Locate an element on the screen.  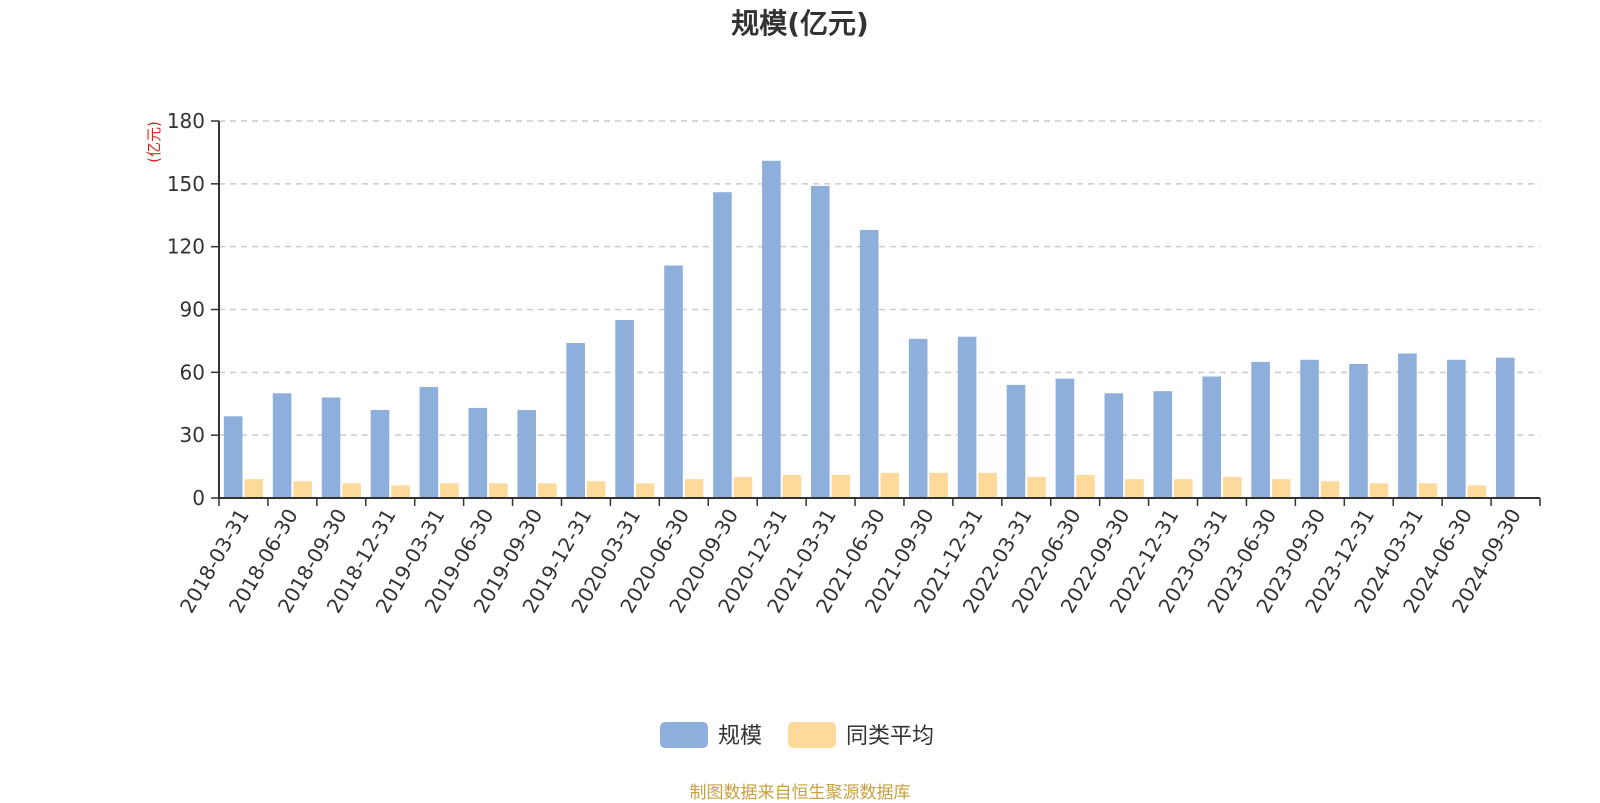
y-tick-label: 120 is located at coordinates (186, 247).